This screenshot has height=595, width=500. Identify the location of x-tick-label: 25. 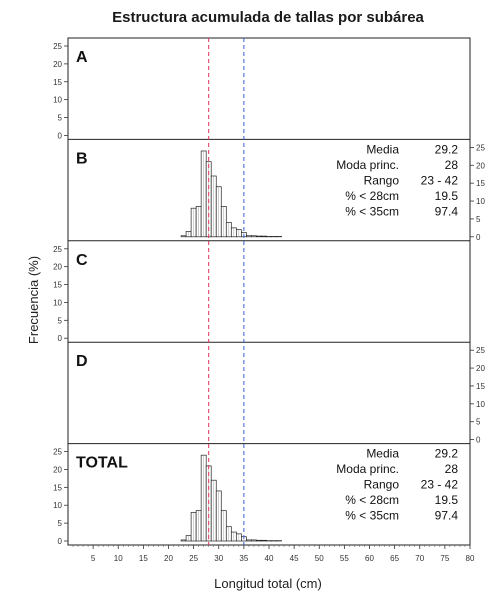
(193, 558).